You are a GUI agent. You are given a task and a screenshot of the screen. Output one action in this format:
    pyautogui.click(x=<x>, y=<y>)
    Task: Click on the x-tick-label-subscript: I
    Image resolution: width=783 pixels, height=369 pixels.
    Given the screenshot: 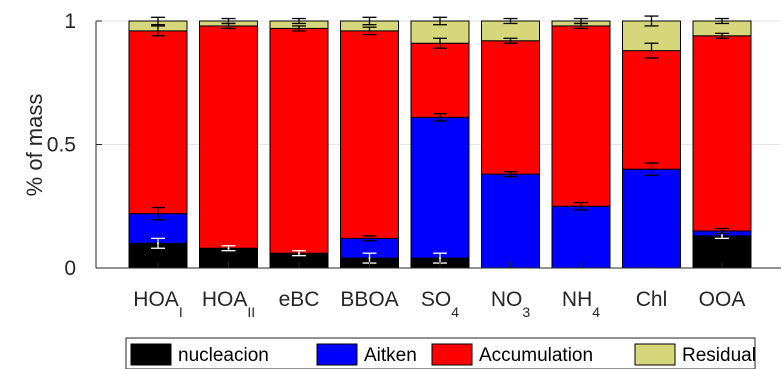 What is the action you would take?
    pyautogui.click(x=181, y=312)
    